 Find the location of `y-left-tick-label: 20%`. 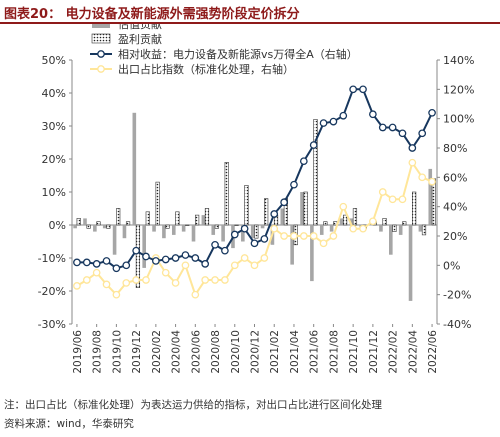

y-left-tick-label: 20% is located at coordinates (54, 159).